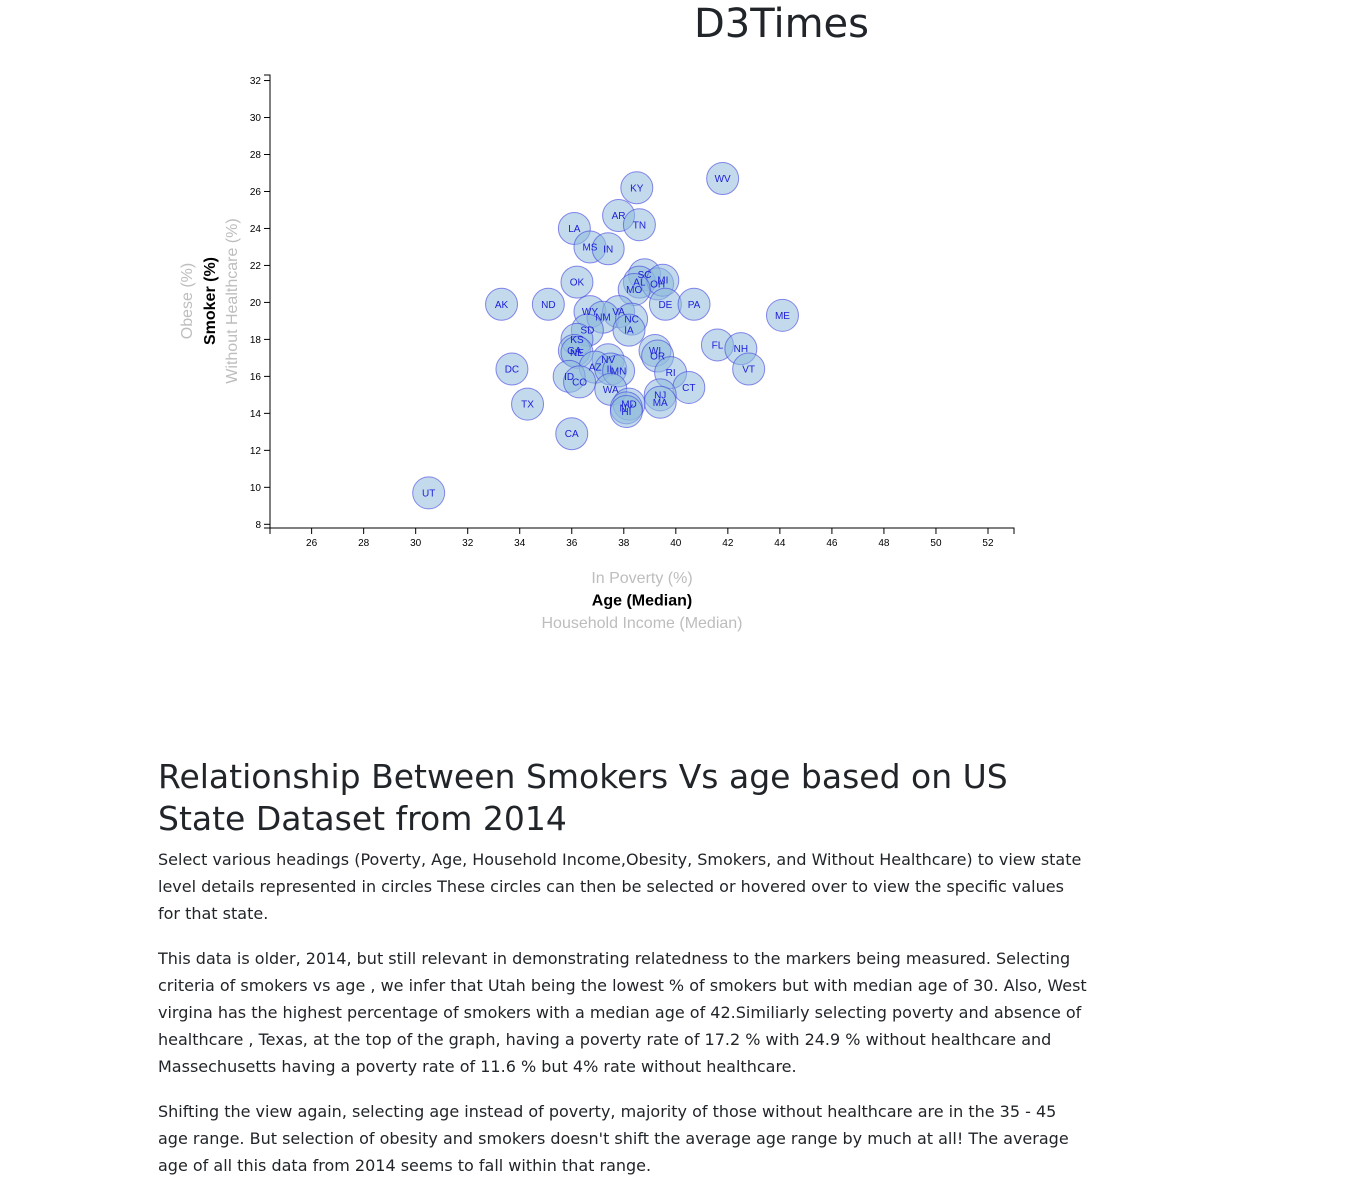 The width and height of the screenshot is (1353, 1197). I want to click on y-tick-label: 32, so click(256, 81).